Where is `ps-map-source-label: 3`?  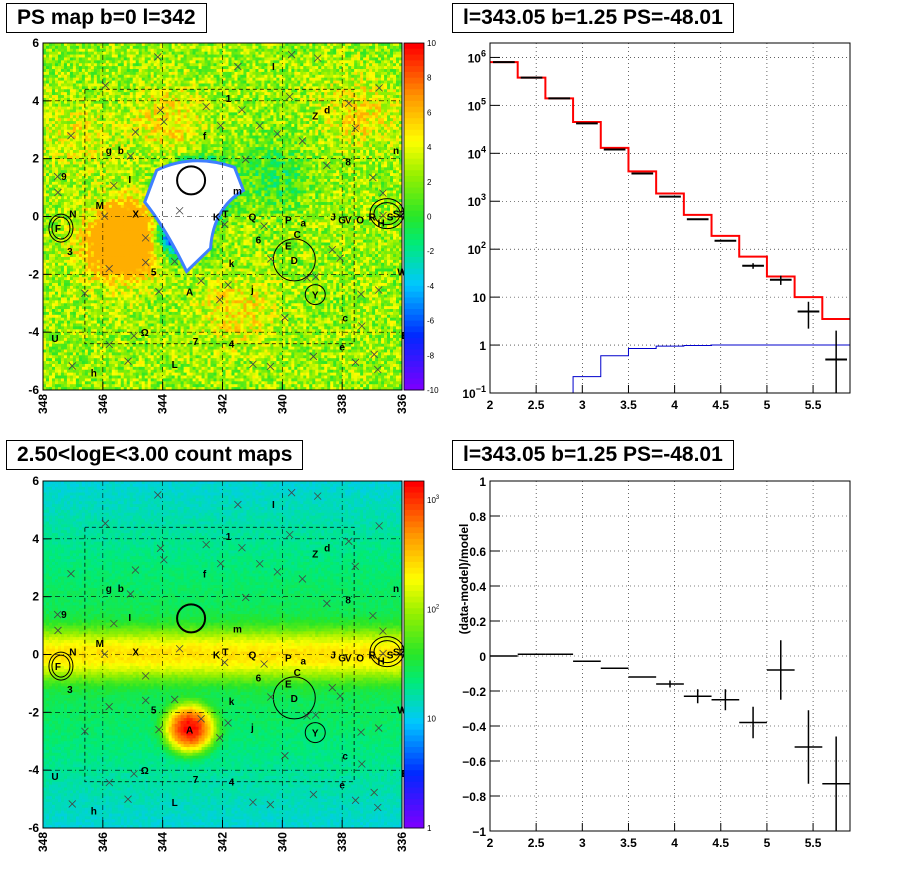
ps-map-source-label: 3 is located at coordinates (70, 252).